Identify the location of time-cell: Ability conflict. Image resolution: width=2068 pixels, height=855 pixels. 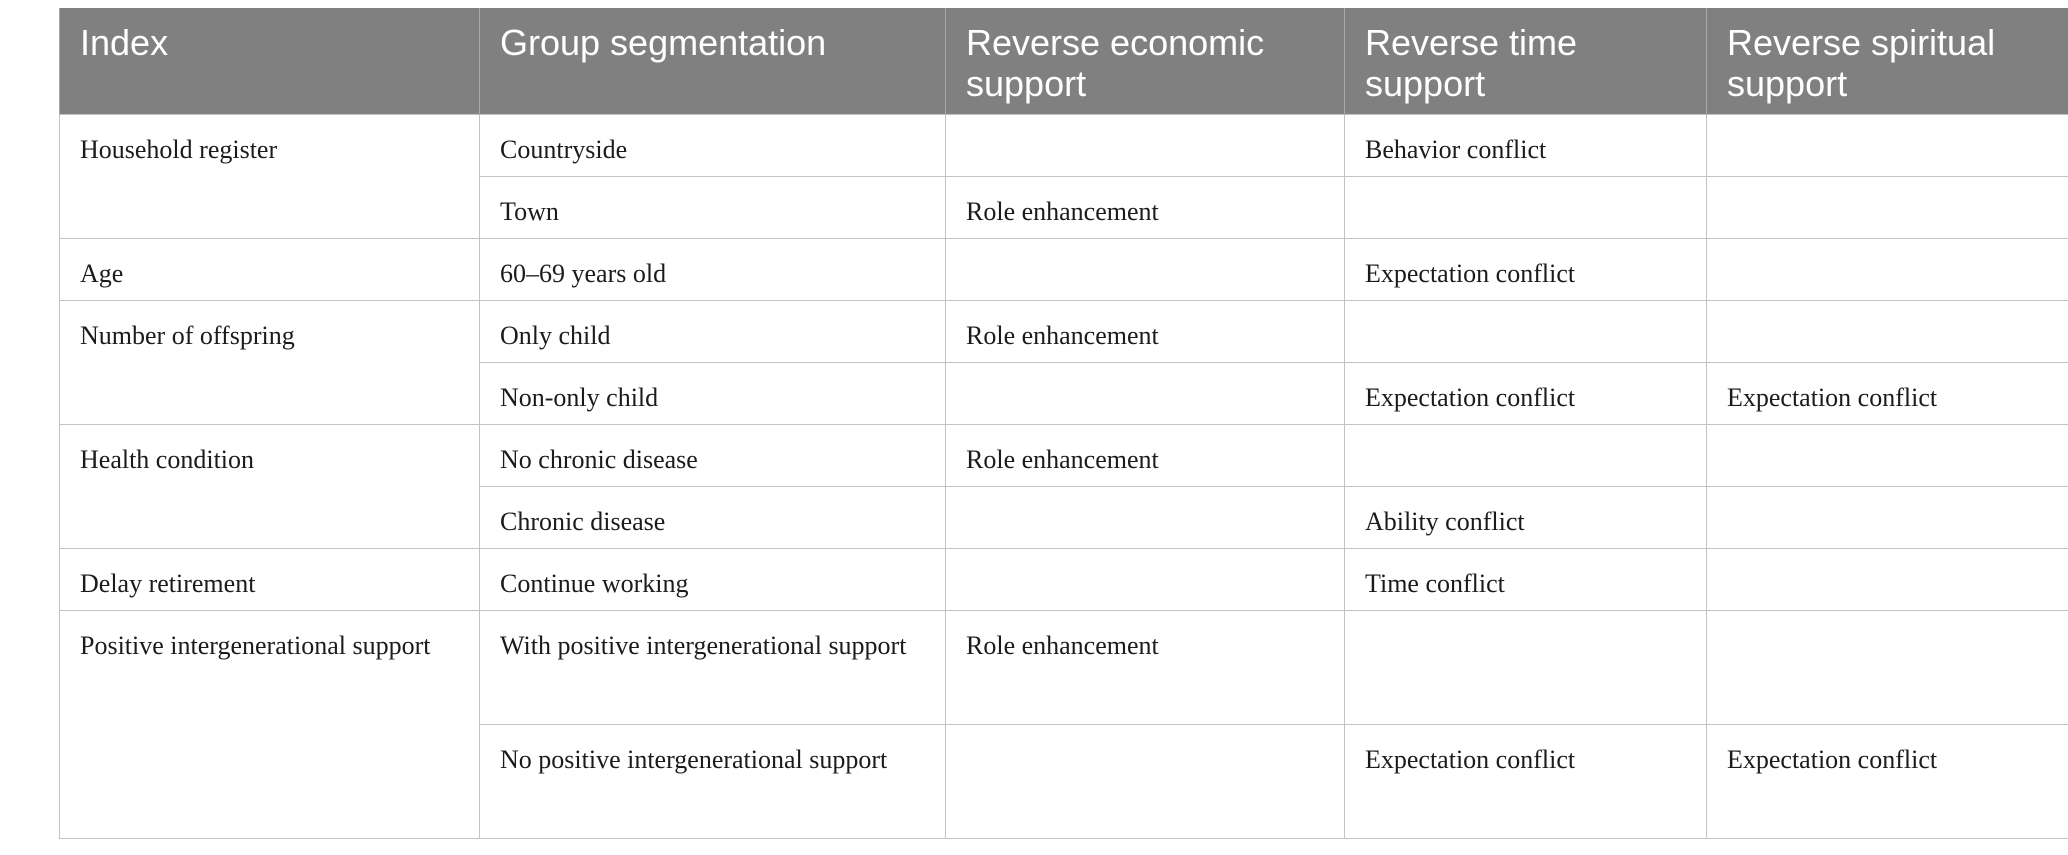
(1525, 517).